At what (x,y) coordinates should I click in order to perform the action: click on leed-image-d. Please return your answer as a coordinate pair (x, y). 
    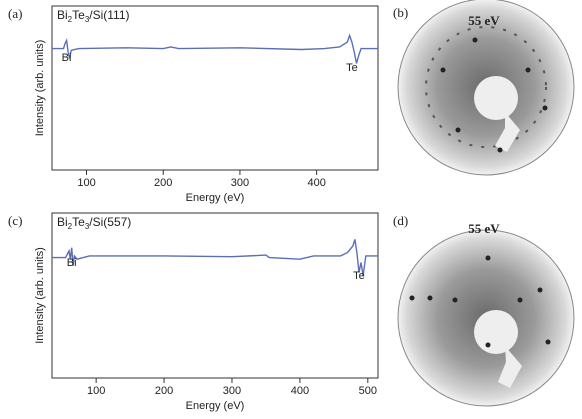
    Looking at the image, I should click on (486, 318).